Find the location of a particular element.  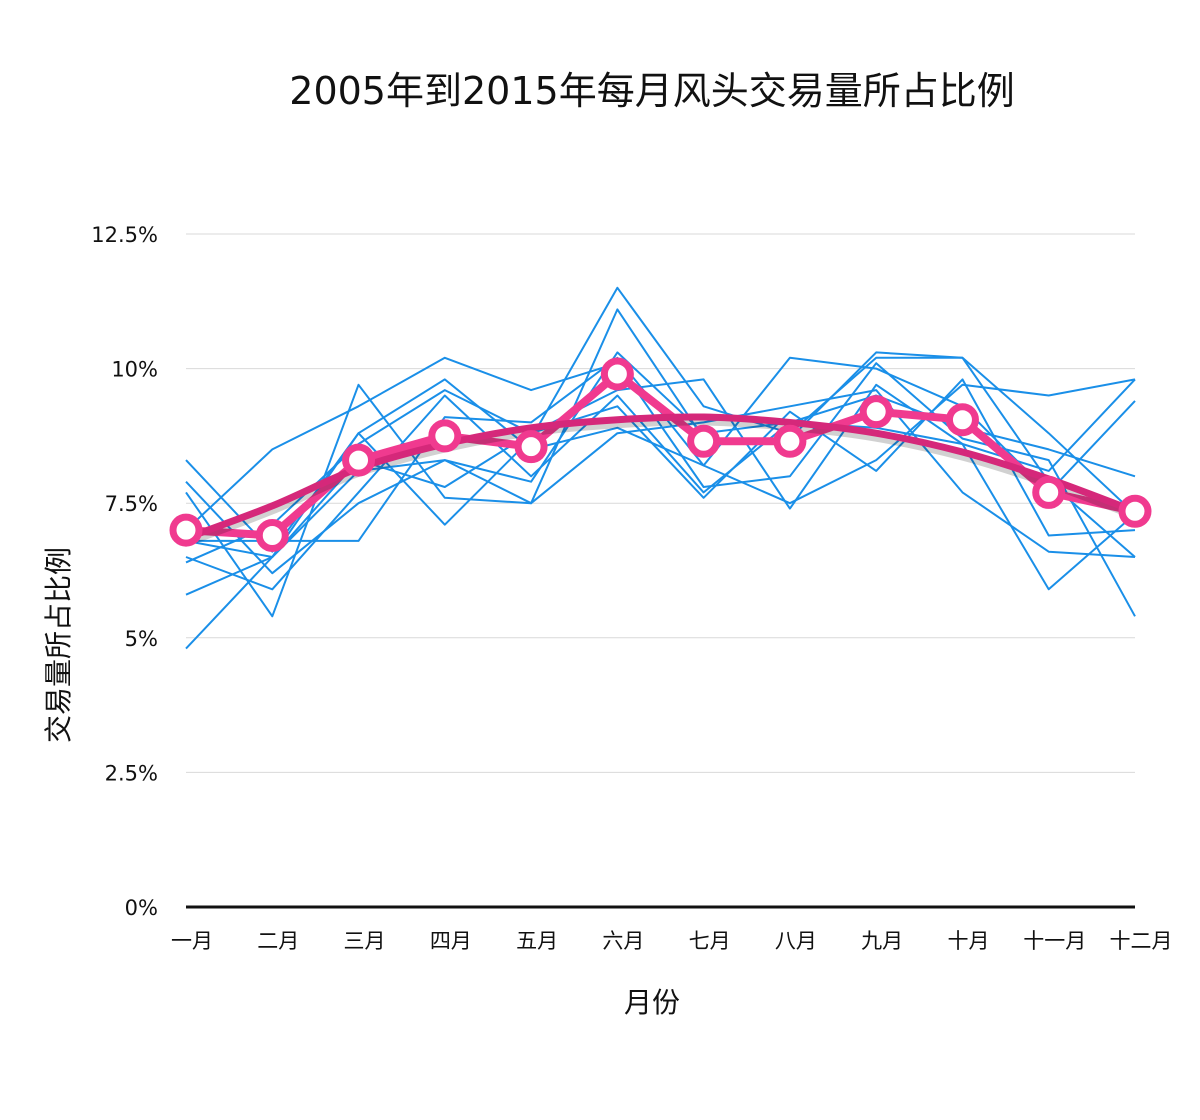

y-axis-ticks: 0% 2.5% 5% 7.5% 10% 12.5% is located at coordinates (124, 571).